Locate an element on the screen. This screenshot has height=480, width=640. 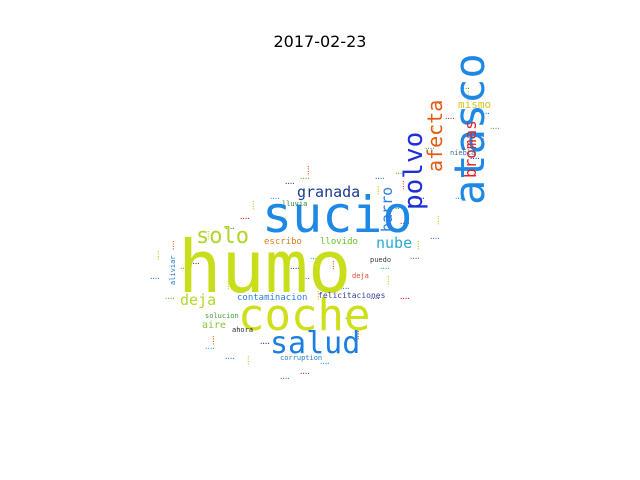
cloud-word: salud is located at coordinates (315, 343).